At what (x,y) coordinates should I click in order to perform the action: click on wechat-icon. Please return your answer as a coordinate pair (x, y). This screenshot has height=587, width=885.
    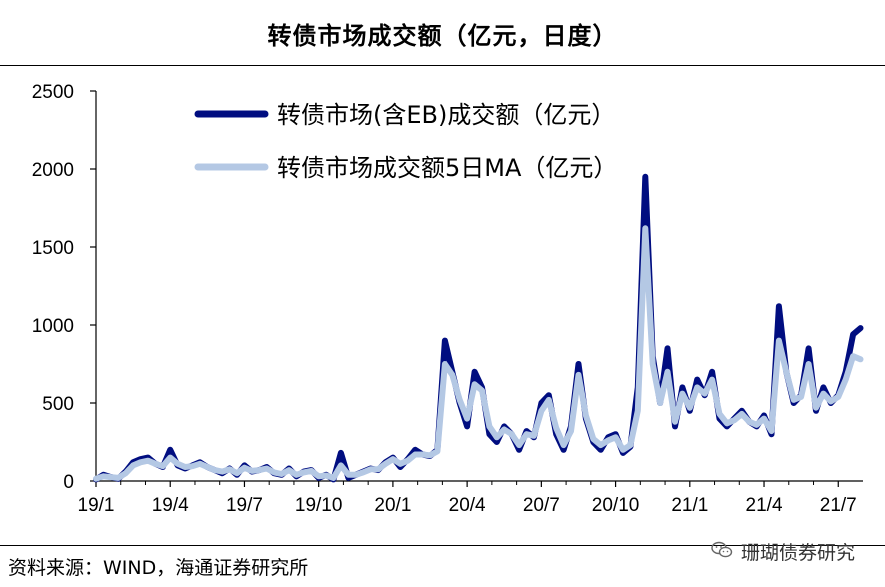
    Looking at the image, I should click on (722, 552).